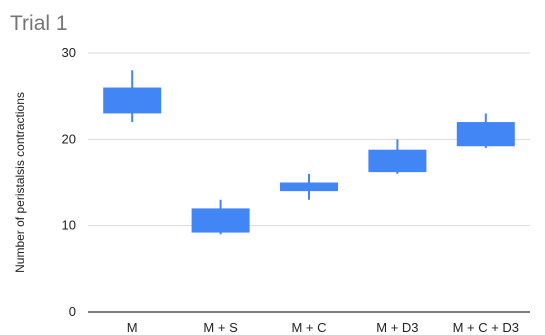 This screenshot has width=545, height=335. Describe the element at coordinates (20, 182) in the screenshot. I see `y-axis-label: Number of peristalsis contractions` at that location.